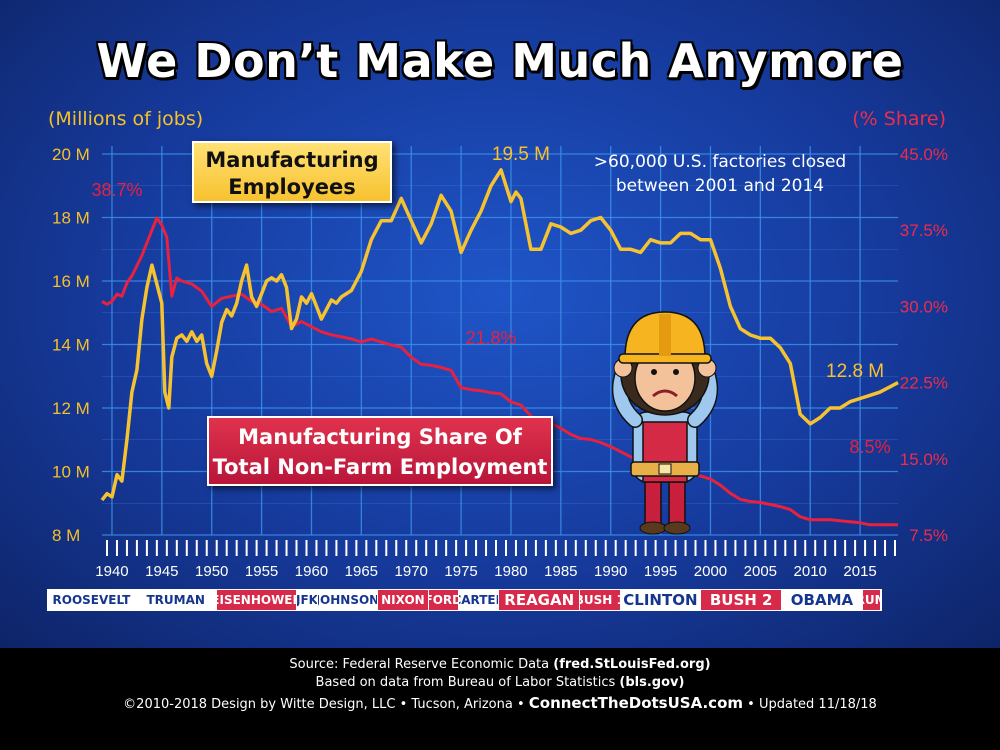 The image size is (1000, 750). What do you see at coordinates (126, 119) in the screenshot?
I see `left-axis-label: (Millions of jobs)` at bounding box center [126, 119].